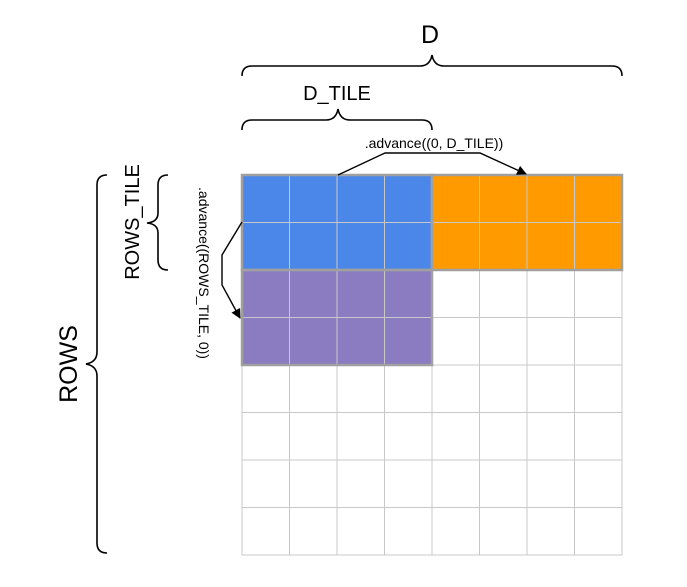 This screenshot has width=687, height=587. I want to click on advance-col-arrow, so click(432, 164).